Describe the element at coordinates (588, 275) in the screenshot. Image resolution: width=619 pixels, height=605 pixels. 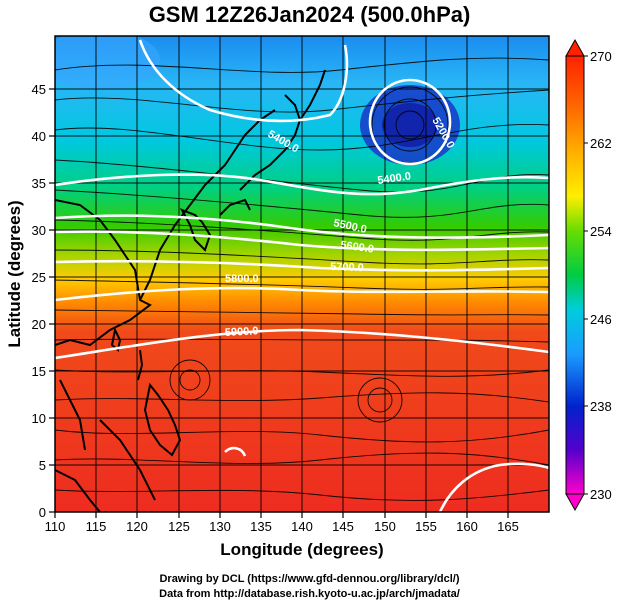
I see `colorbar: 270 262 254 246 238 230` at that location.